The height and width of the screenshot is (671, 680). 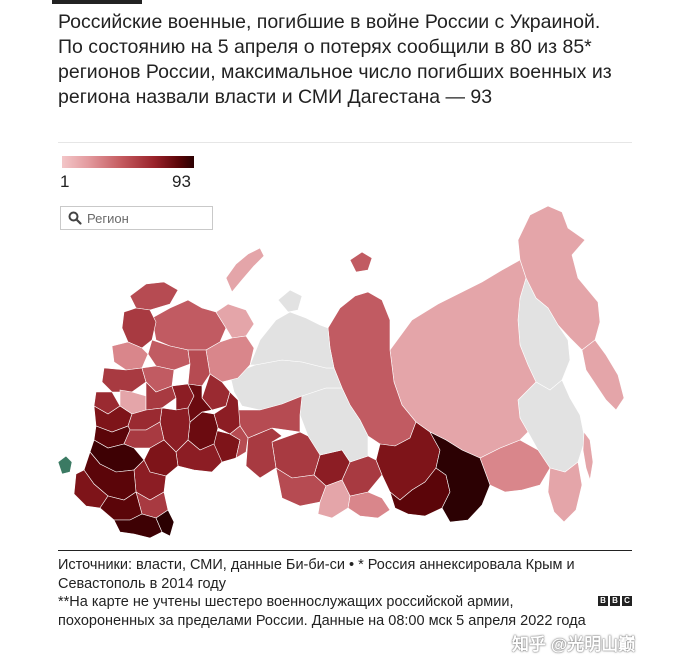 I want to click on region-omsk, so click(x=264, y=453).